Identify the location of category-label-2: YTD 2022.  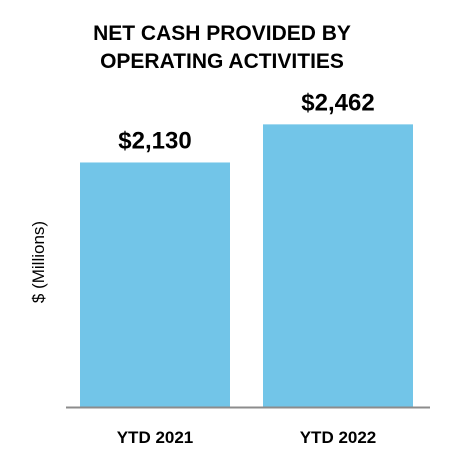
(338, 437).